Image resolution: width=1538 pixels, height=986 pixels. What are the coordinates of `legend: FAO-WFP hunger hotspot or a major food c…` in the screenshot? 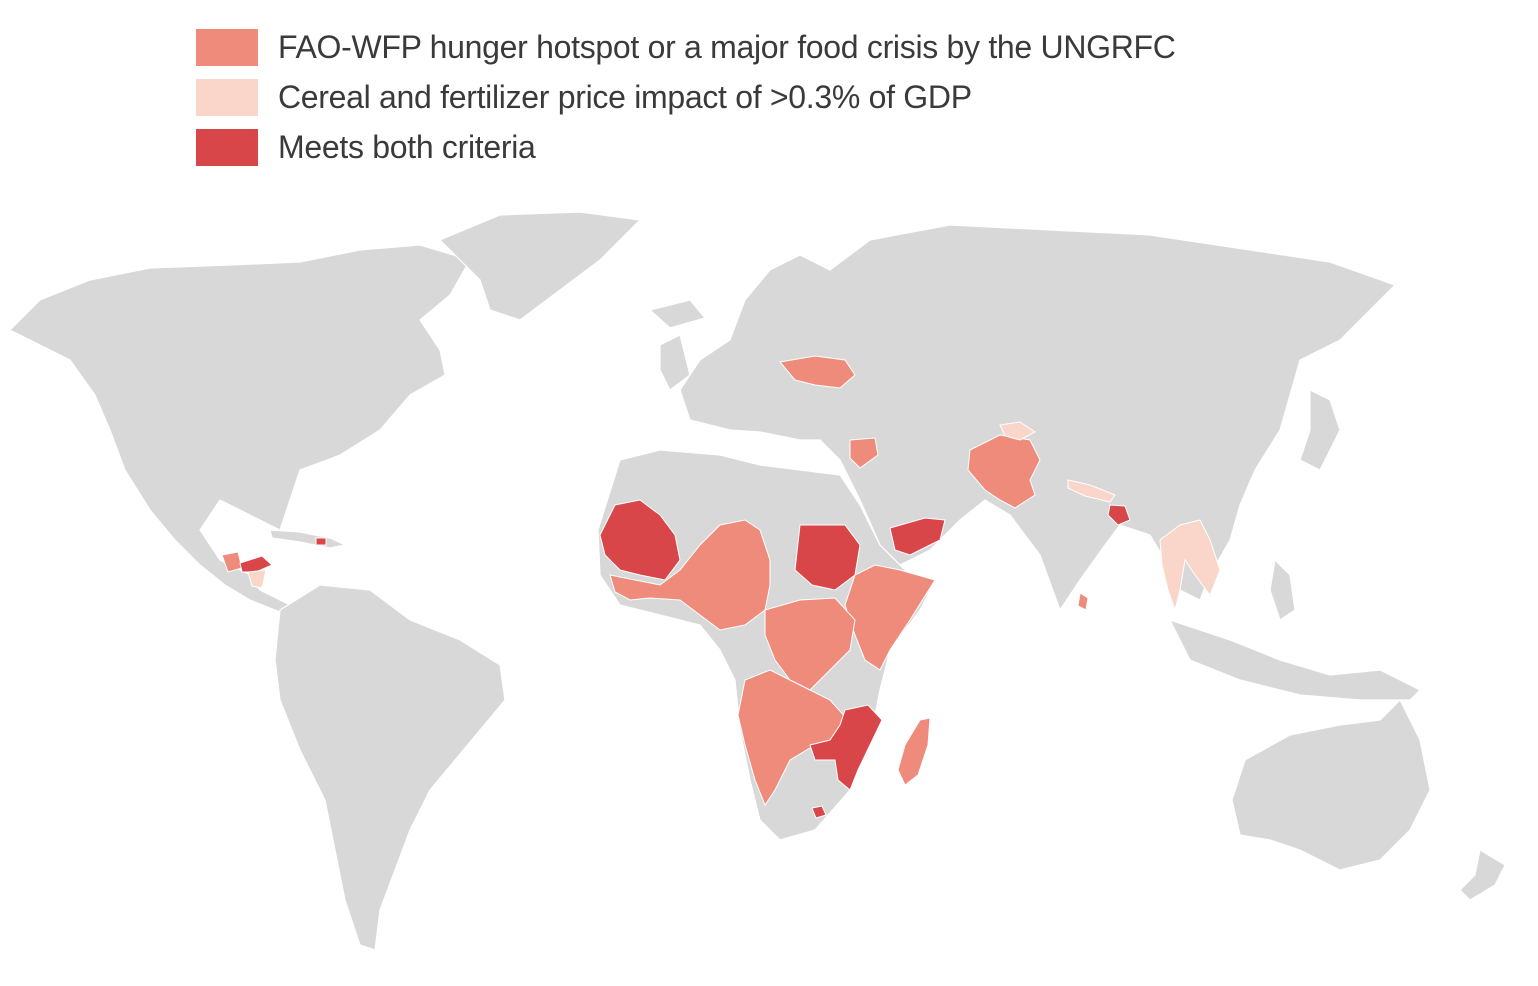 It's located at (686, 97).